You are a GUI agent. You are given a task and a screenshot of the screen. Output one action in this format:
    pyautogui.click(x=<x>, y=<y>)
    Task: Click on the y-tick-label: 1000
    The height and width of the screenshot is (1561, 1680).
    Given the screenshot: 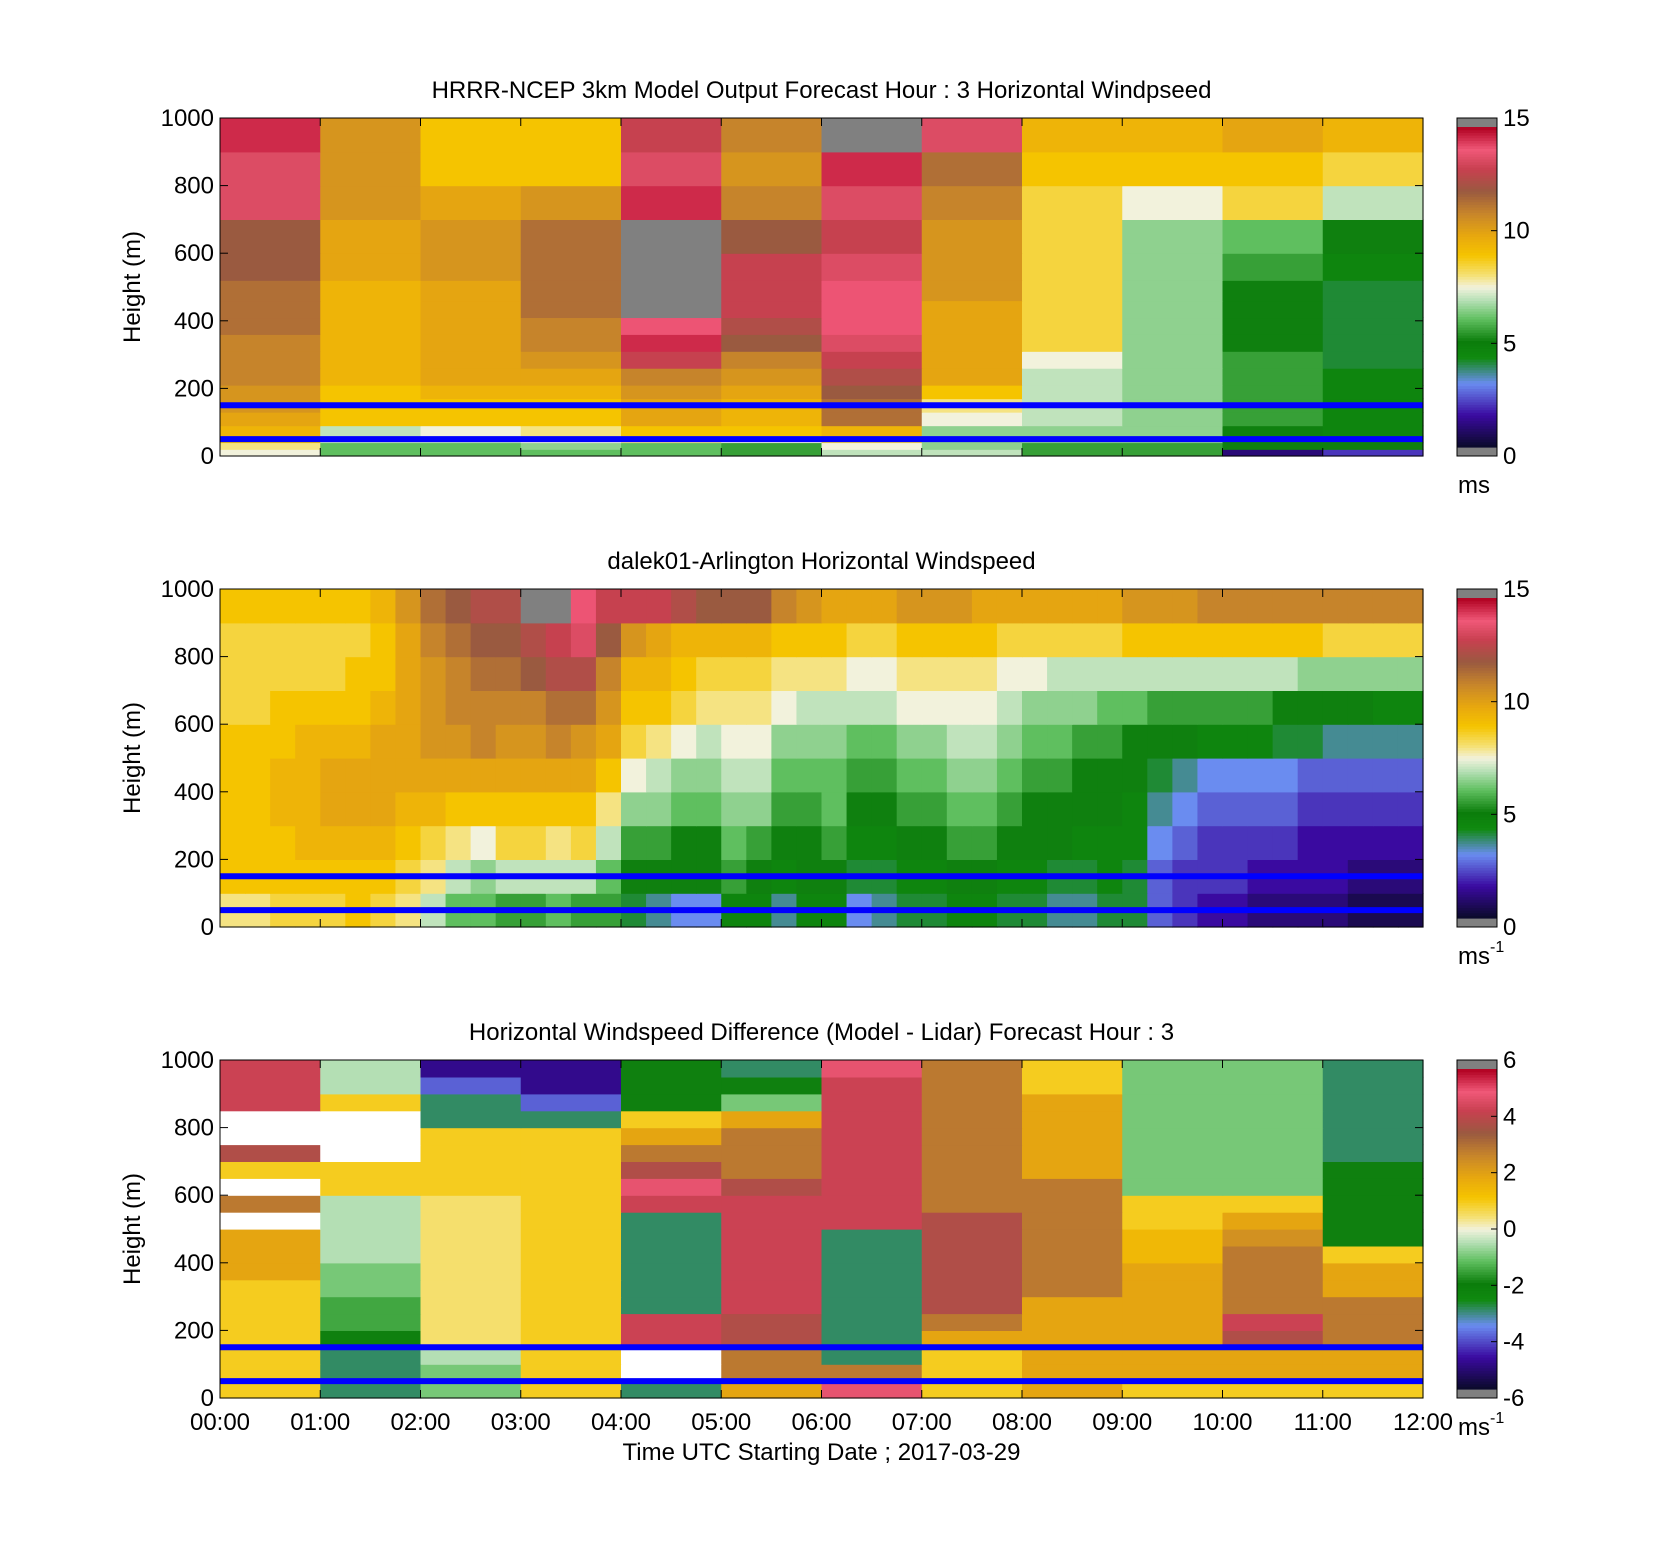 What is the action you would take?
    pyautogui.click(x=187, y=118)
    